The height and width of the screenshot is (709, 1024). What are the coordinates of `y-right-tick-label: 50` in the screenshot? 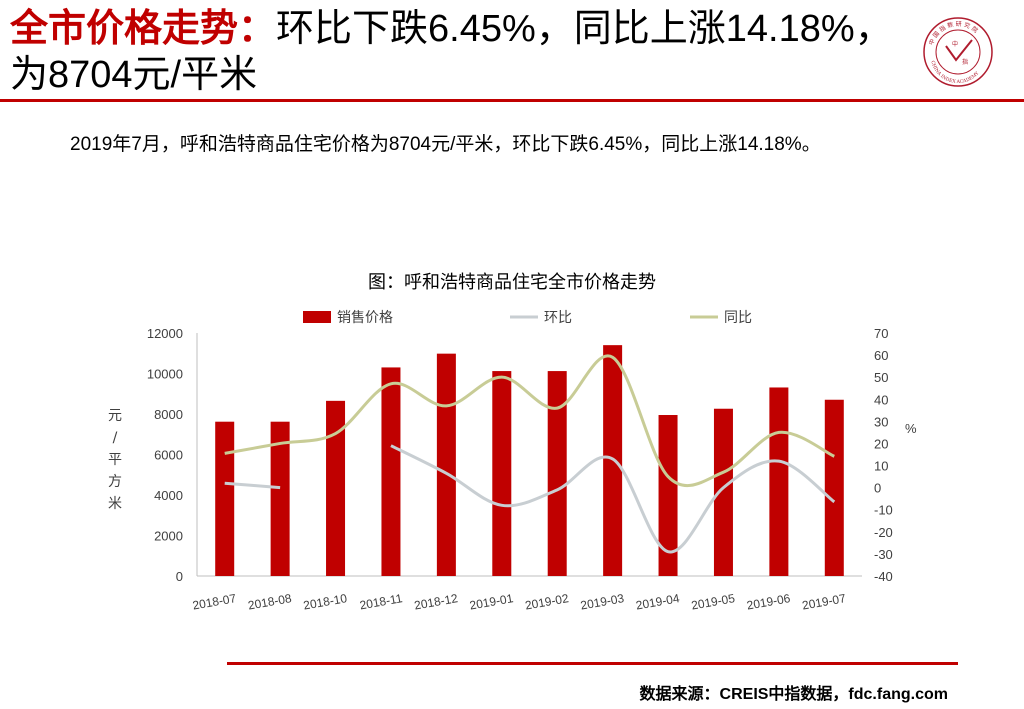 It's located at (881, 377).